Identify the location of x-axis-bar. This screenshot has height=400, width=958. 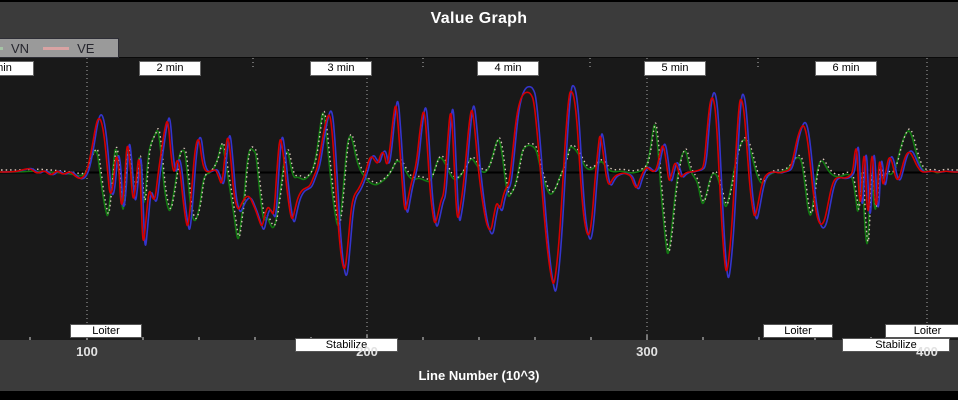
(479, 365).